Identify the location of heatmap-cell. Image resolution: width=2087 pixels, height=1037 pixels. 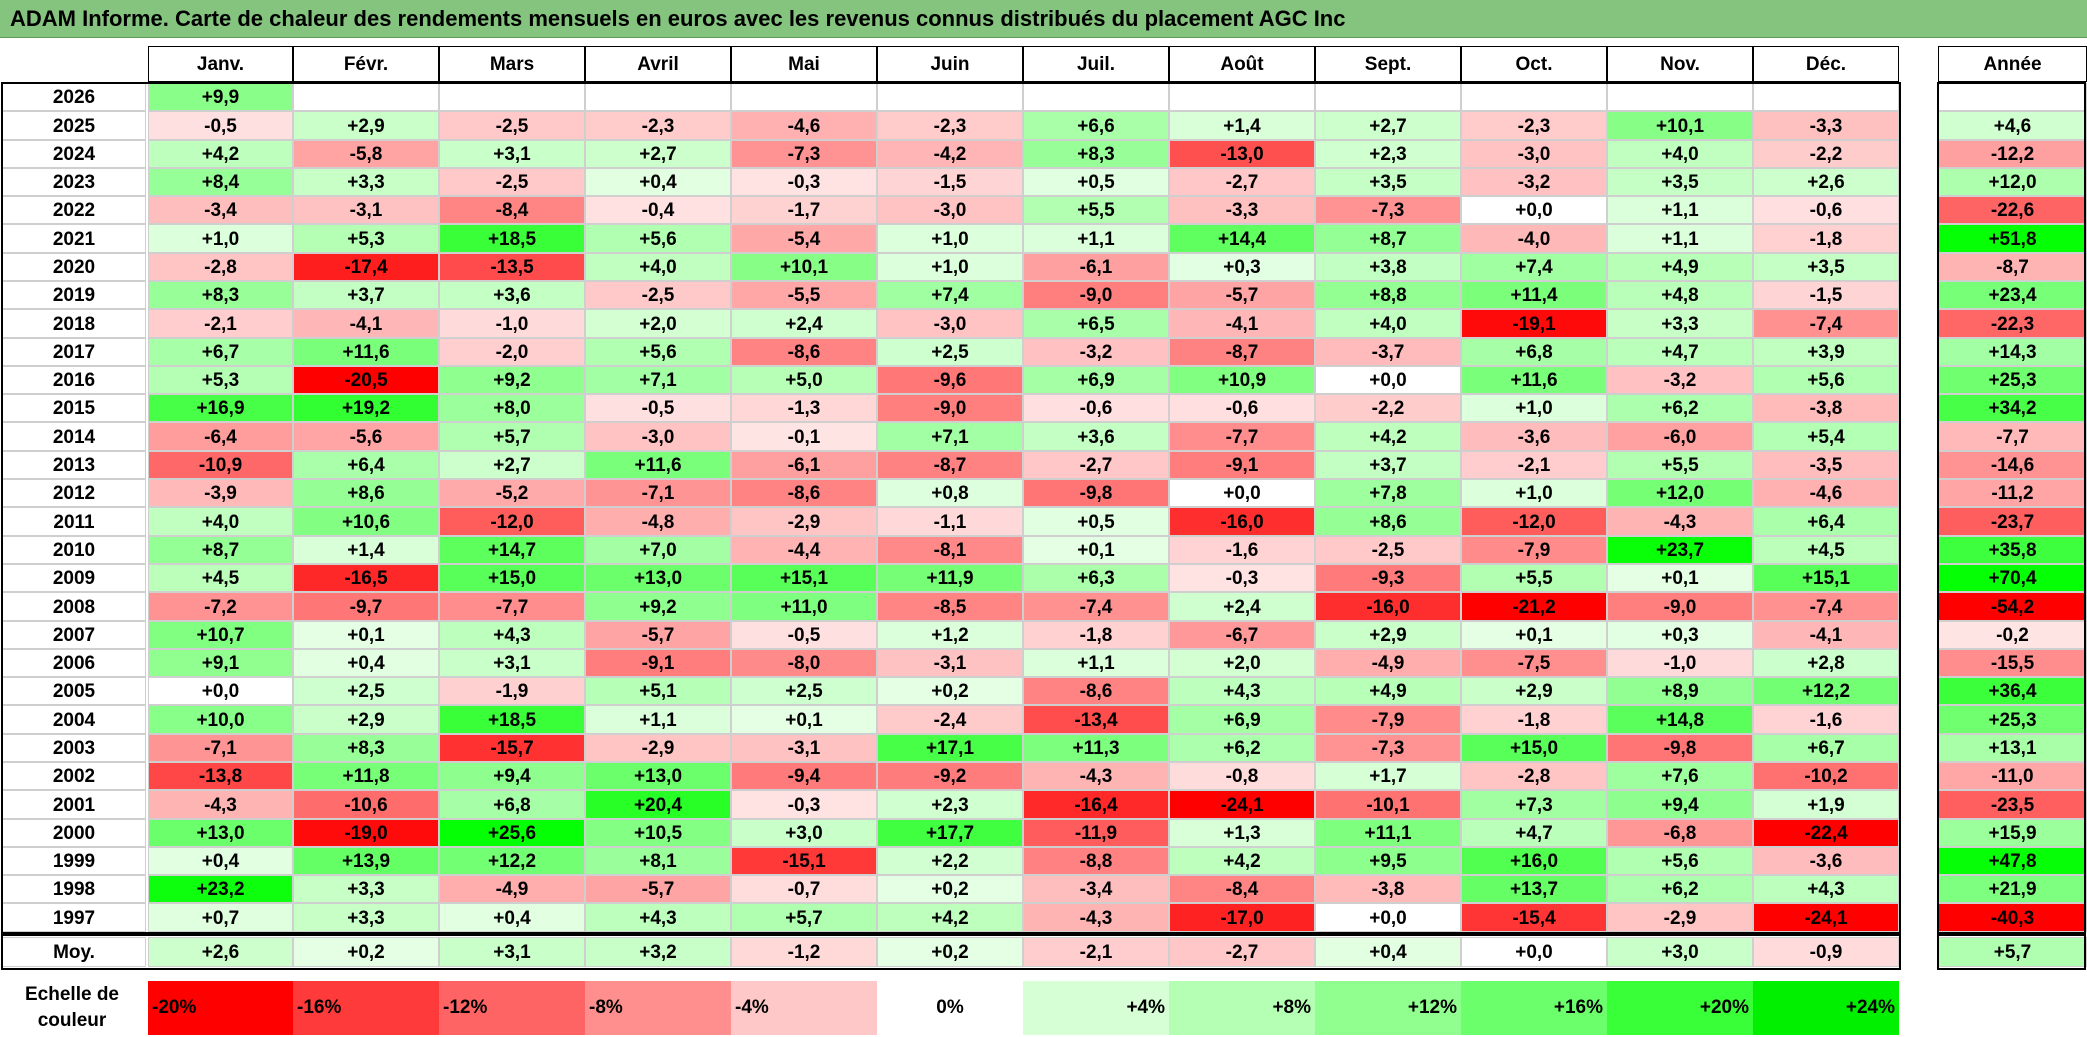
(1096, 97).